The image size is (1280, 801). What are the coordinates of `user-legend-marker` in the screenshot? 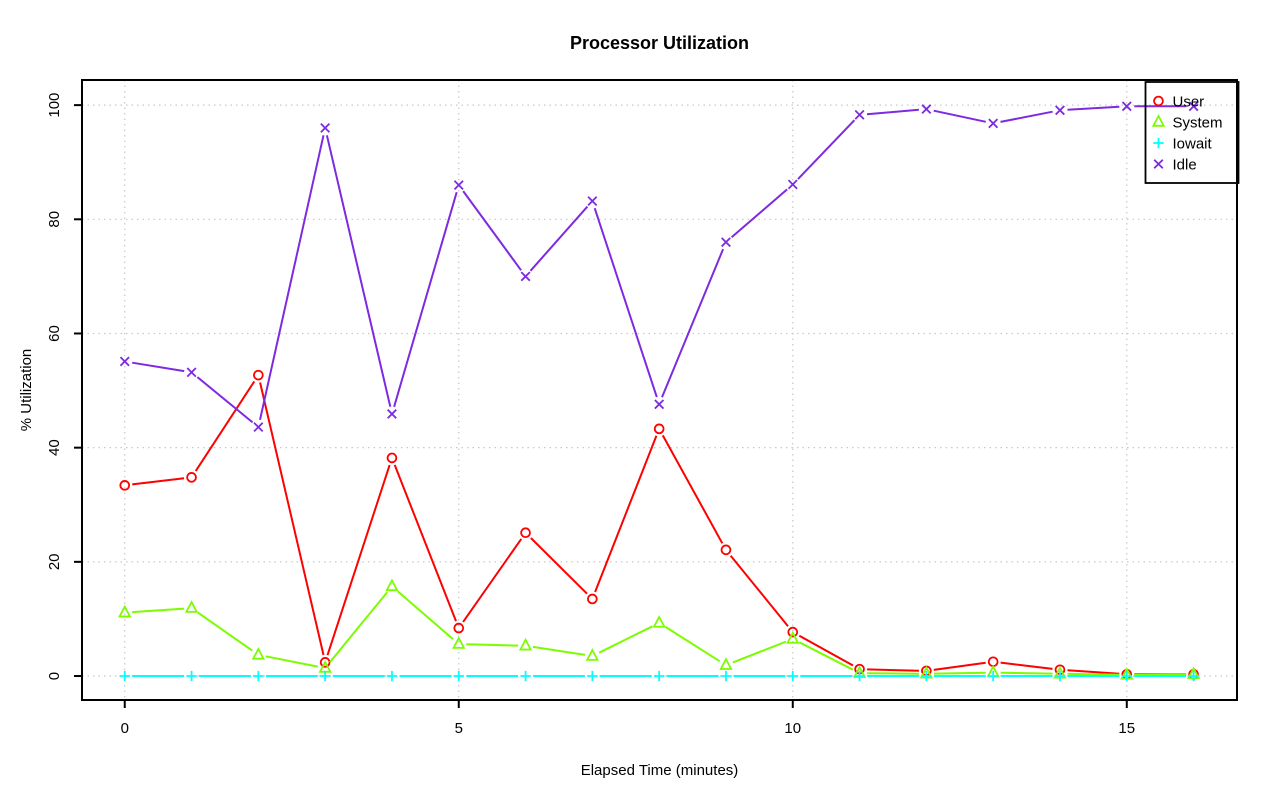 It's located at (1158, 101).